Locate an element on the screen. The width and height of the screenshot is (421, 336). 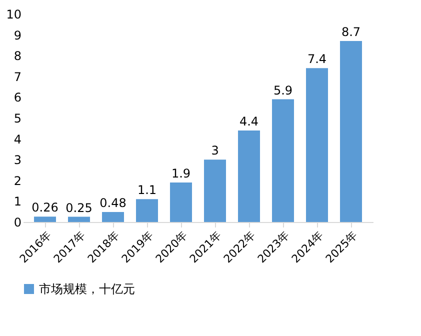
data-label: 0.48 is located at coordinates (113, 203).